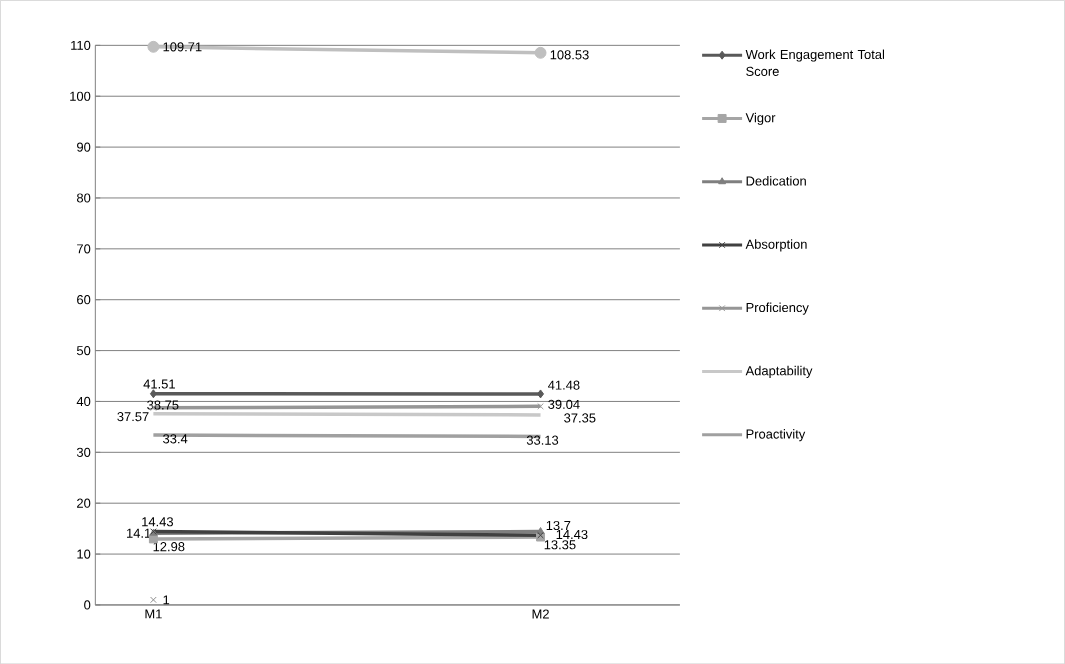 This screenshot has width=1065, height=664. What do you see at coordinates (815, 62) in the screenshot?
I see `legend-label: Work Engagement Total Score` at bounding box center [815, 62].